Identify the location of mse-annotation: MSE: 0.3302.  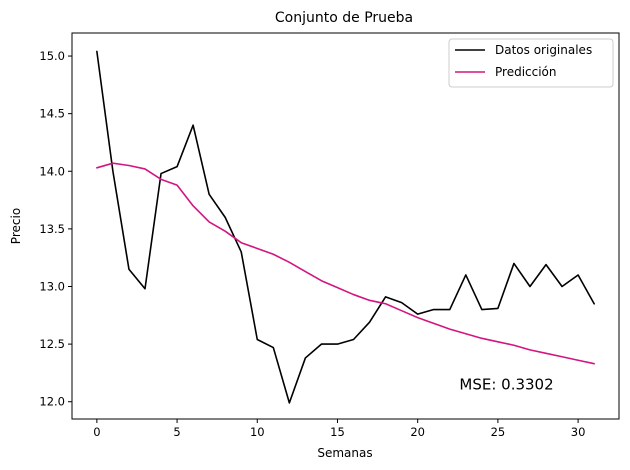
(506, 384).